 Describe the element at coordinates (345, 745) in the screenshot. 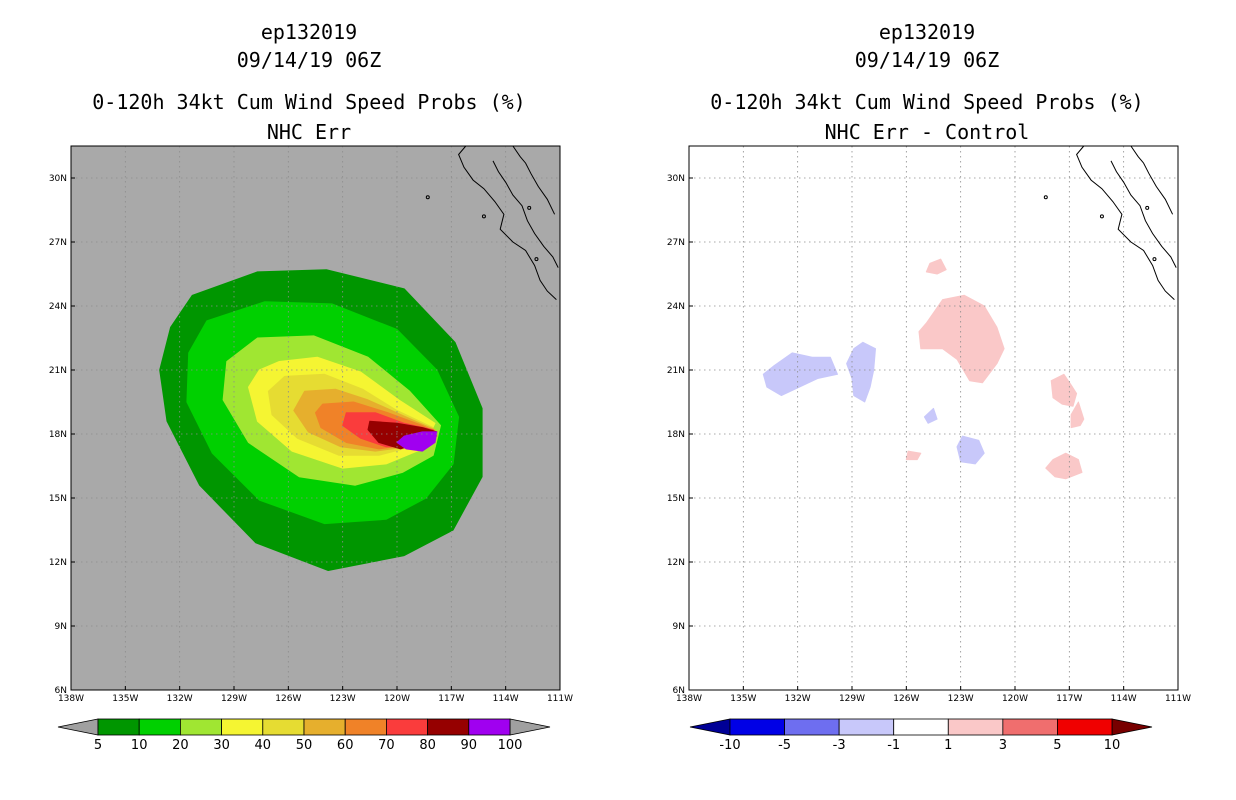

I see `colorbar-label: 60` at that location.